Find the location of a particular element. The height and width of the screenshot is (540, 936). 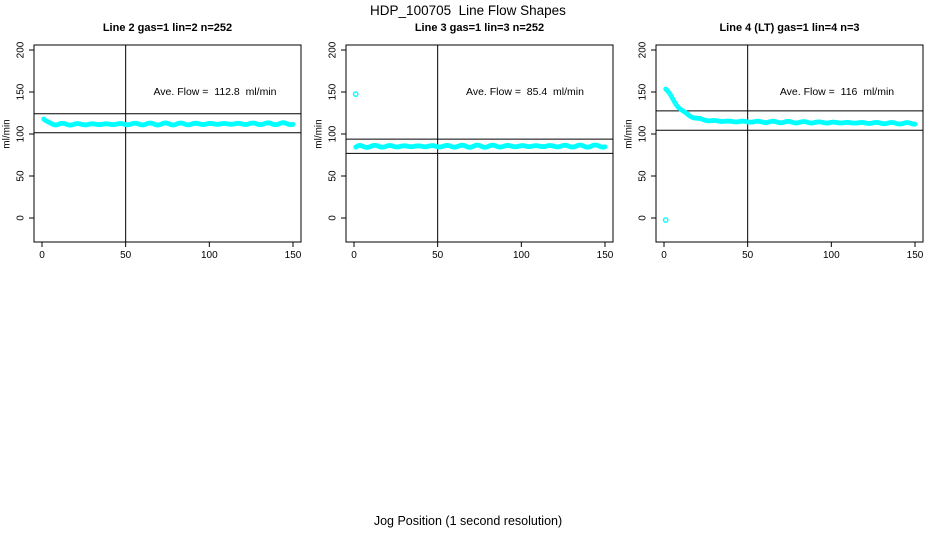

panel-1: 0 50 100 150 200 ml/min 0 50 100 150 is located at coordinates (152, 151).